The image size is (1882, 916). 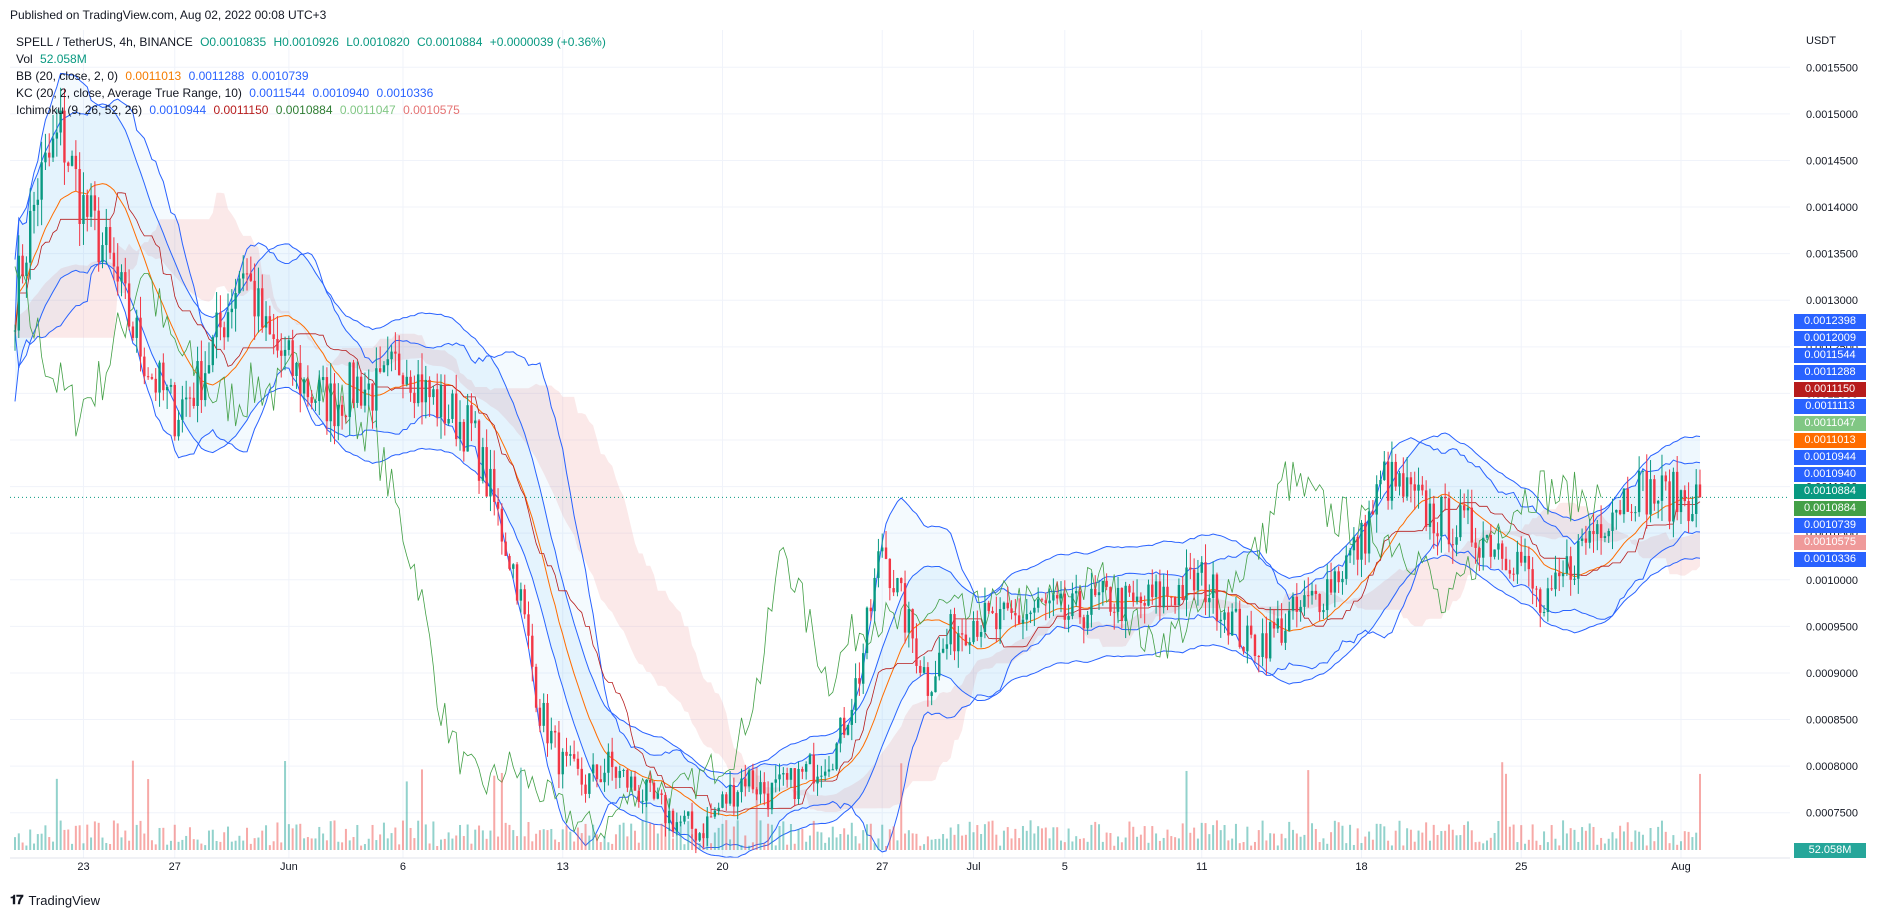 What do you see at coordinates (1681, 867) in the screenshot?
I see `x-tick-label: Aug` at bounding box center [1681, 867].